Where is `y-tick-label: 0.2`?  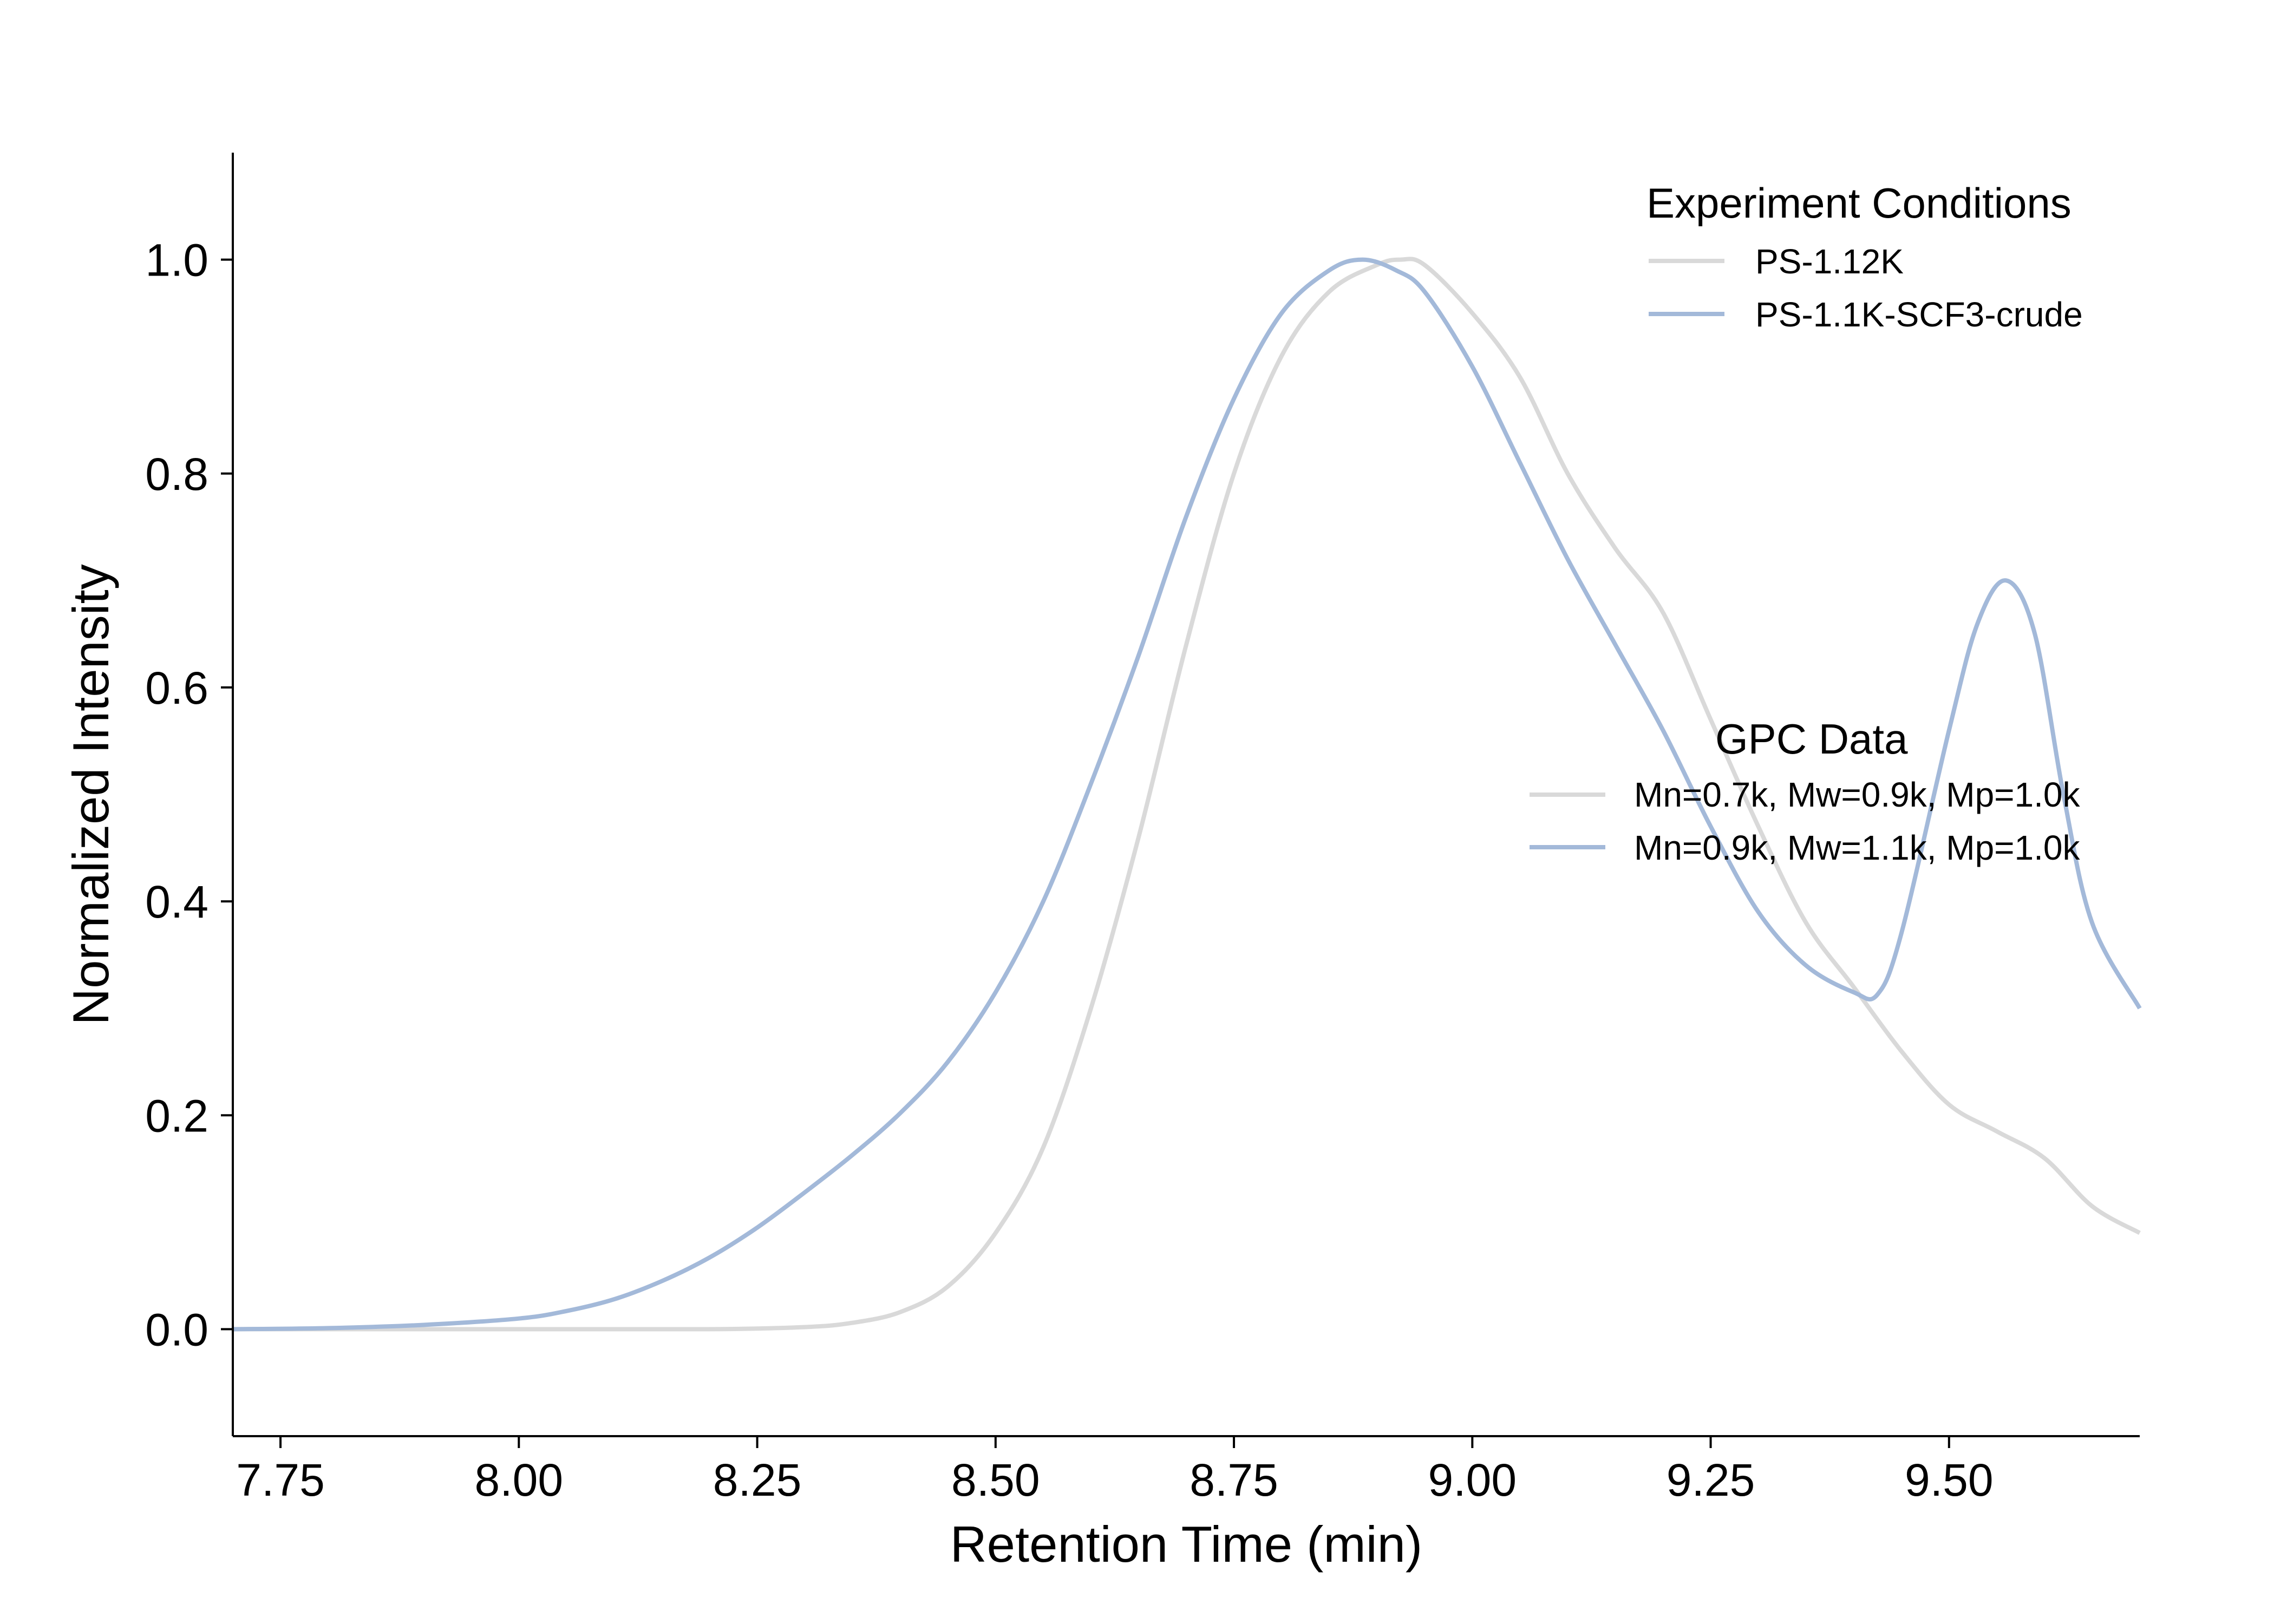
y-tick-label: 0.2 is located at coordinates (177, 1115).